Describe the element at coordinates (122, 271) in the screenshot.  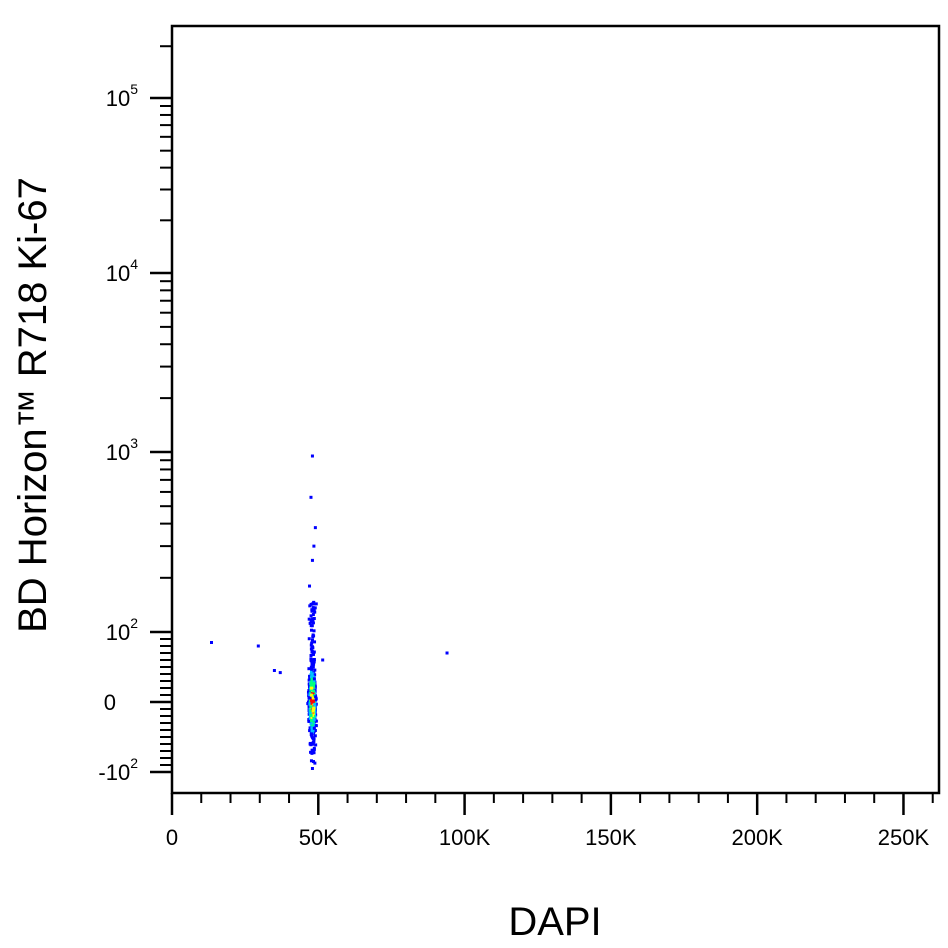
I see `y-tick-label: 10⁴` at that location.